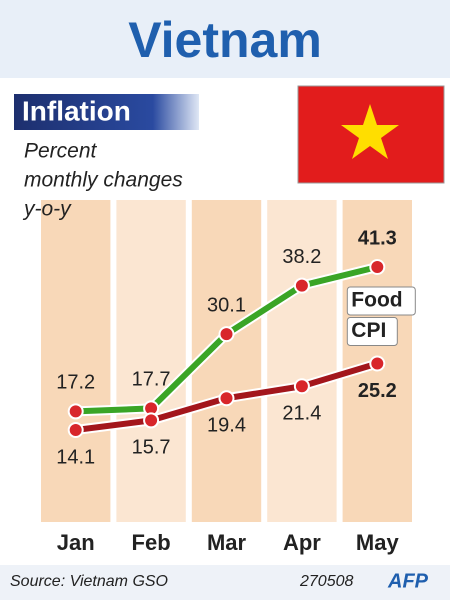 Image resolution: width=450 pixels, height=605 pixels. I want to click on subtitle: Percent monthly changes y-o-y, so click(102, 180).